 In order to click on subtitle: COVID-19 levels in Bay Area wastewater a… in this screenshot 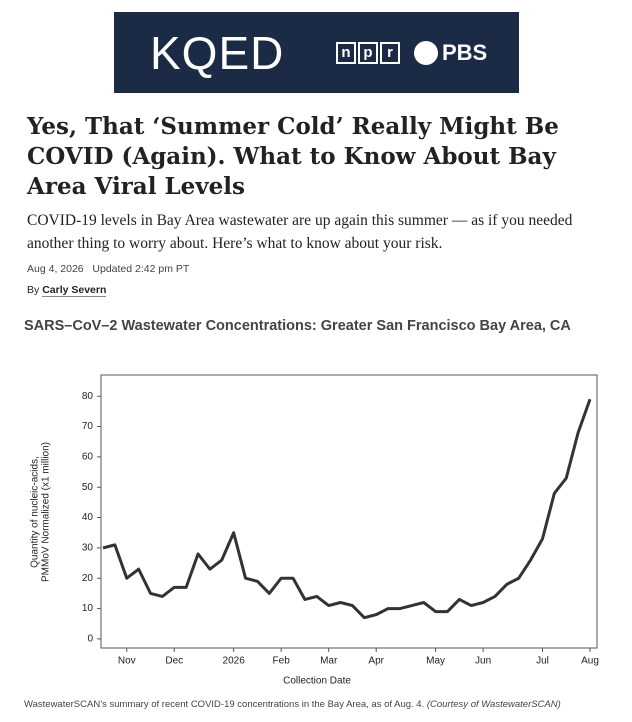, I will do `click(300, 232)`.